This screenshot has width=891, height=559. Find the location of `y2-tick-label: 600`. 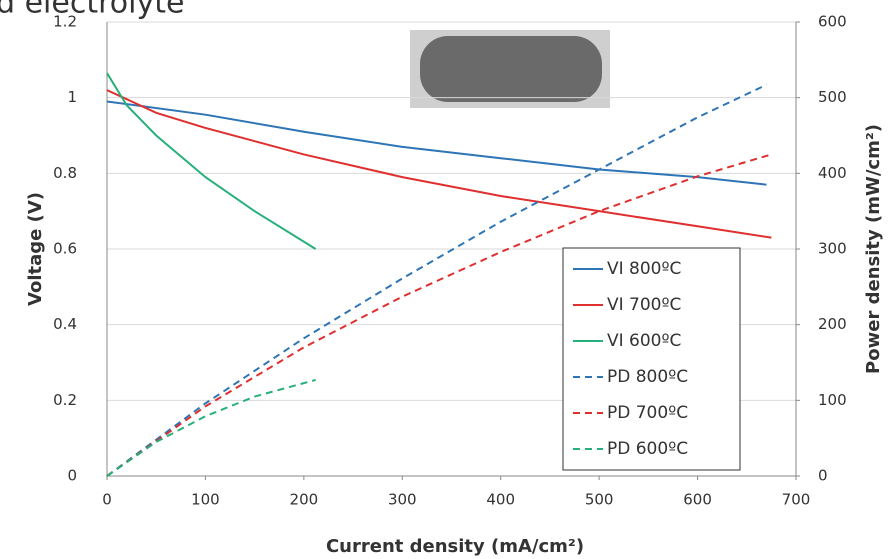

y2-tick-label: 600 is located at coordinates (832, 22).